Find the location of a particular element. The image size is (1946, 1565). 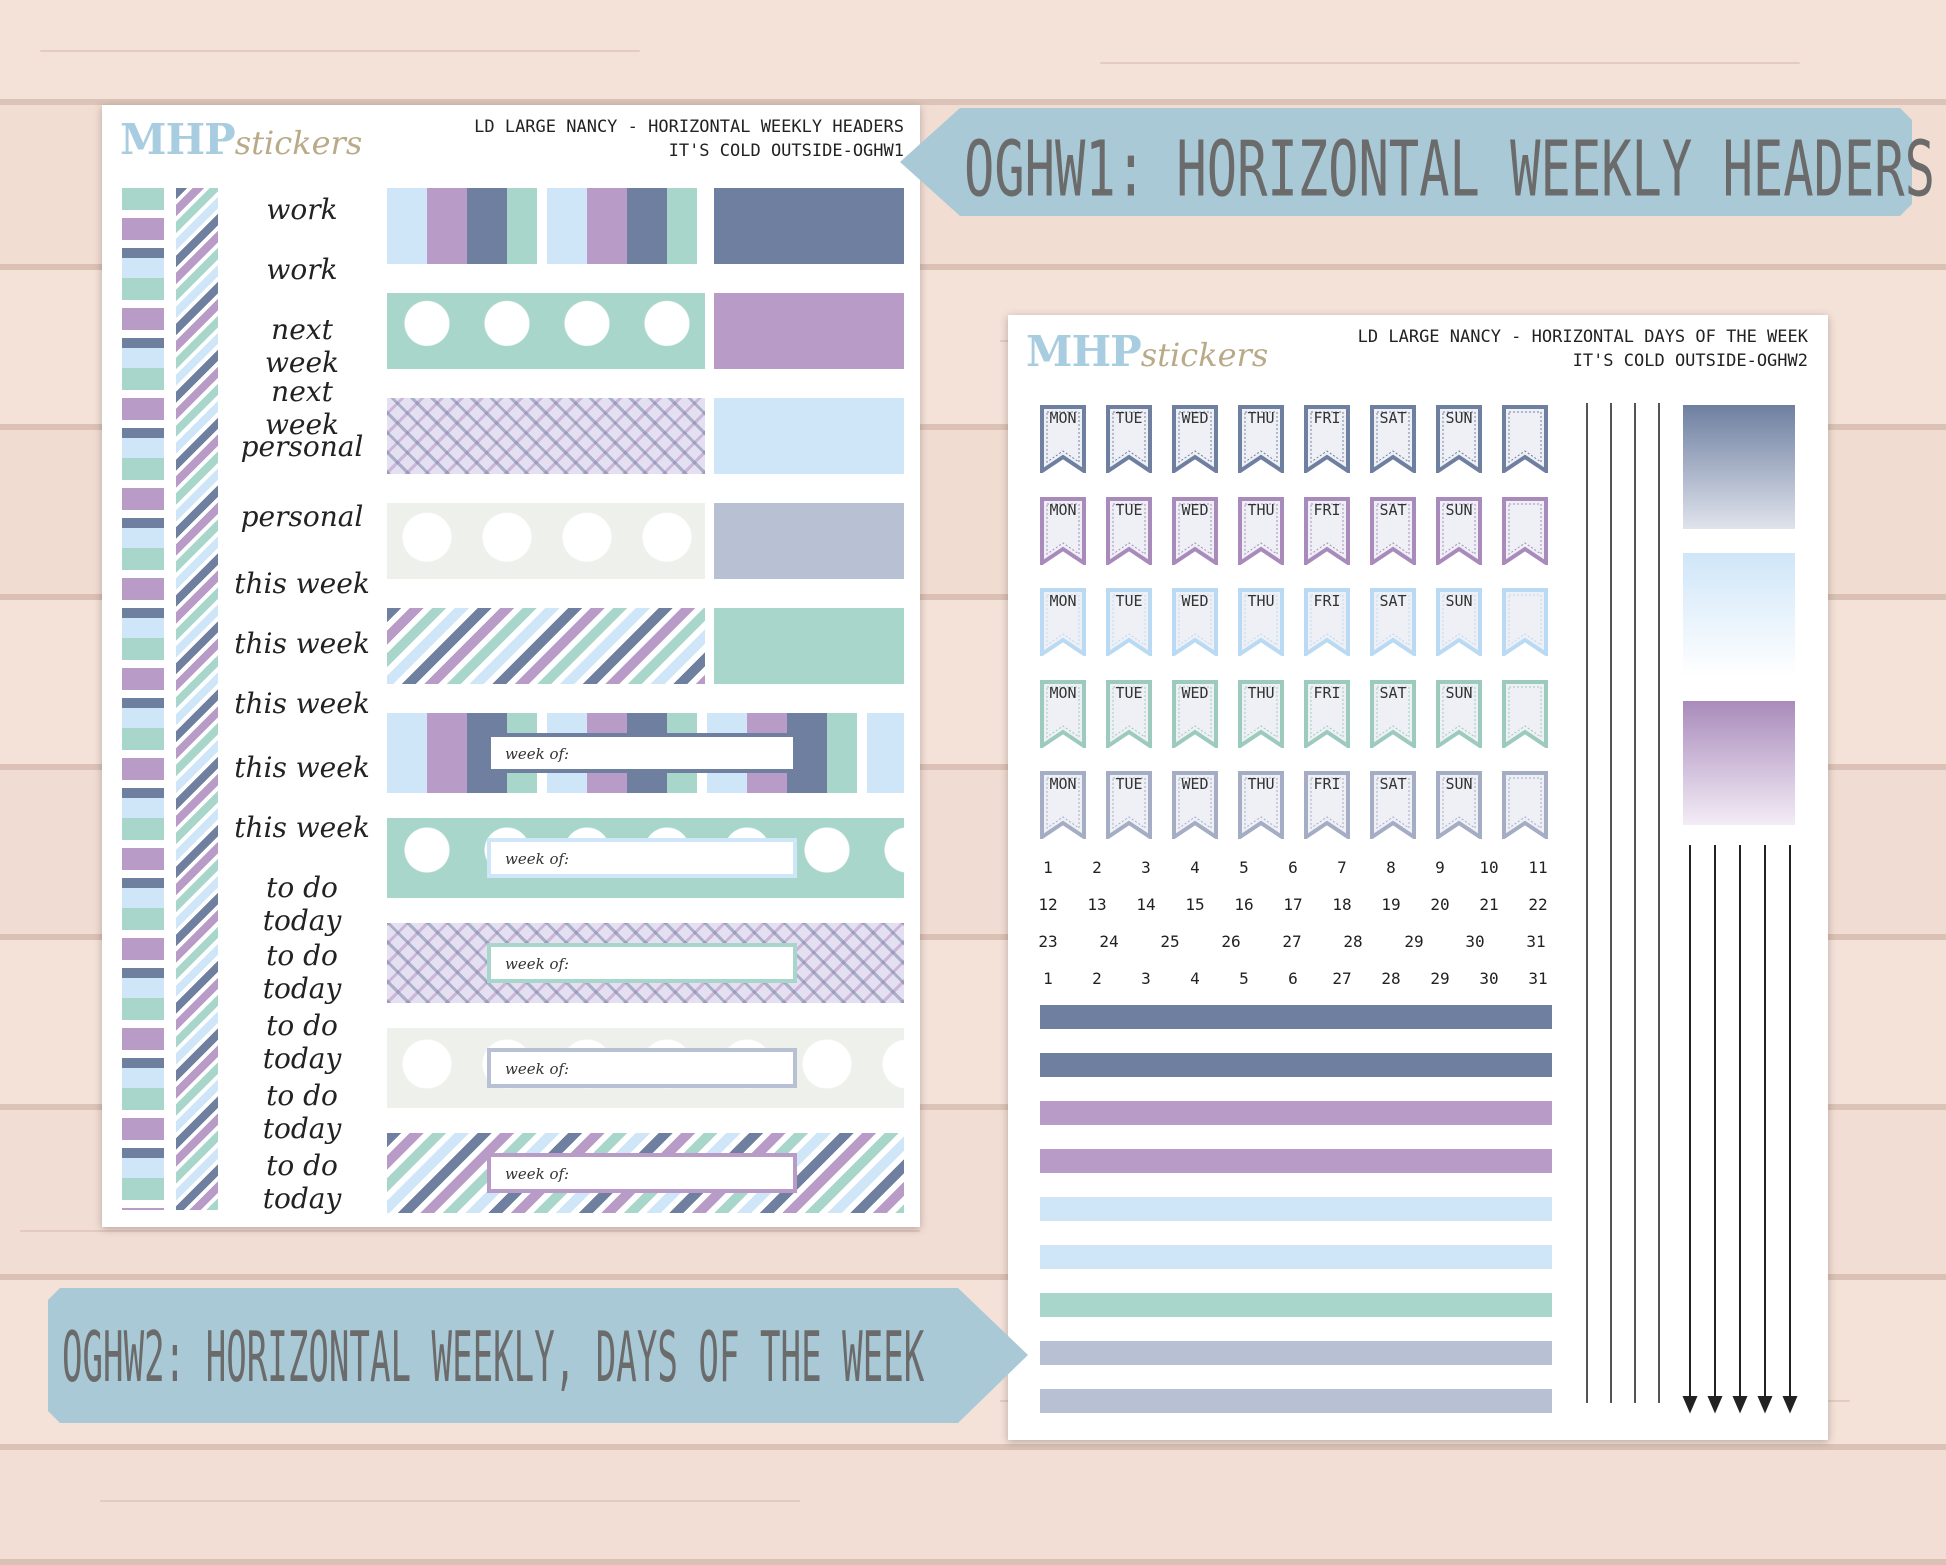

date-number: 9 is located at coordinates (1440, 867).